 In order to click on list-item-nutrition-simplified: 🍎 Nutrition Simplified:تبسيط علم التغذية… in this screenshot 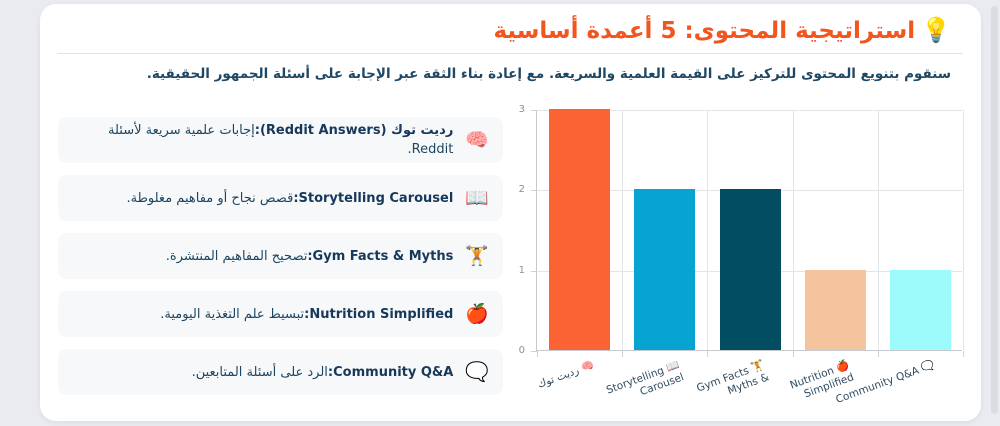, I will do `click(280, 314)`.